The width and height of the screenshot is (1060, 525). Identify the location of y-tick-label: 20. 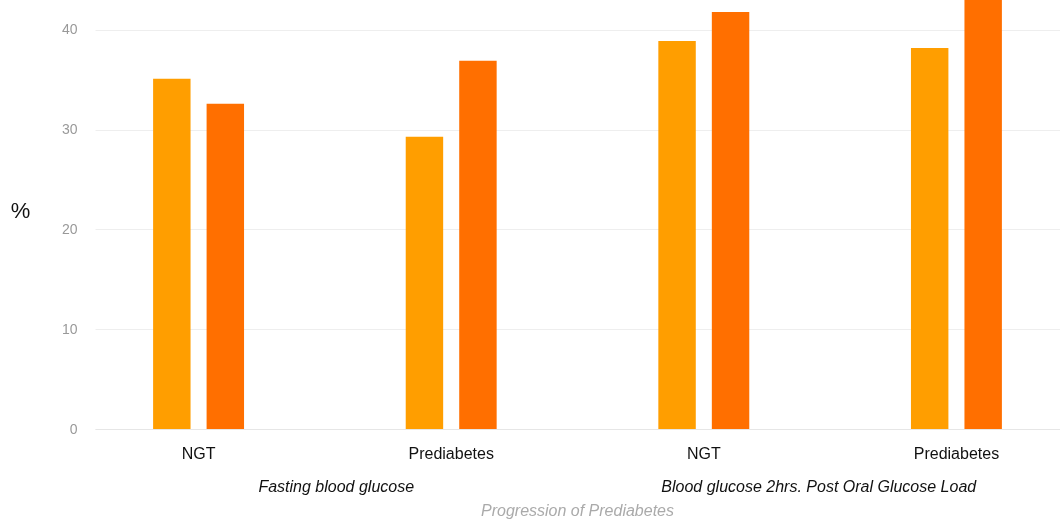
(69, 228).